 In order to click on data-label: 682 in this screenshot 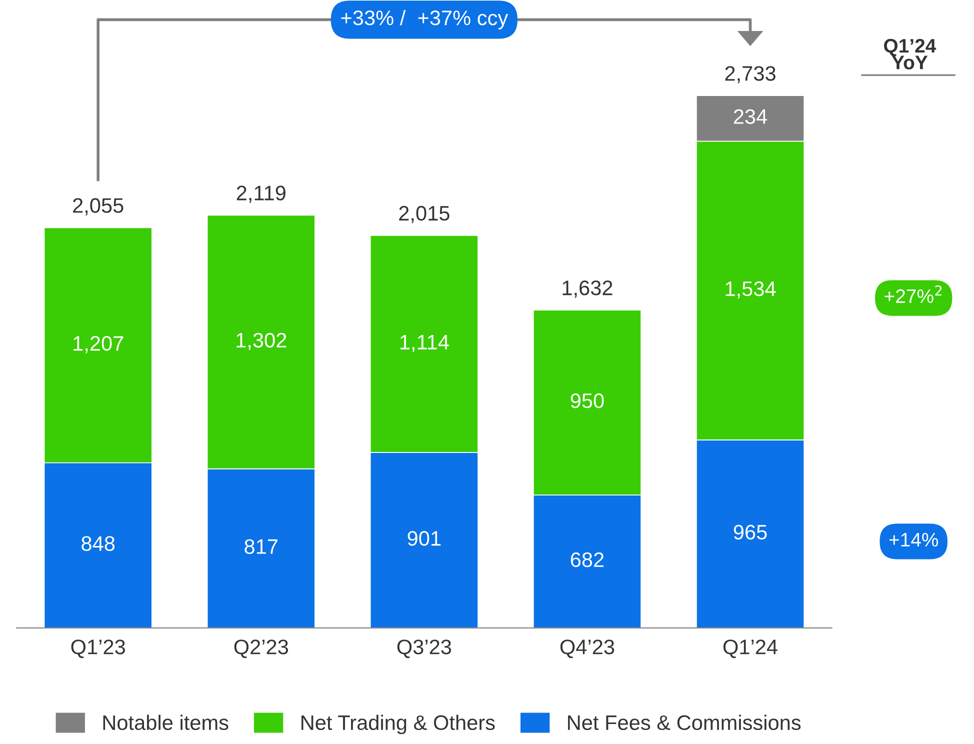, I will do `click(587, 560)`.